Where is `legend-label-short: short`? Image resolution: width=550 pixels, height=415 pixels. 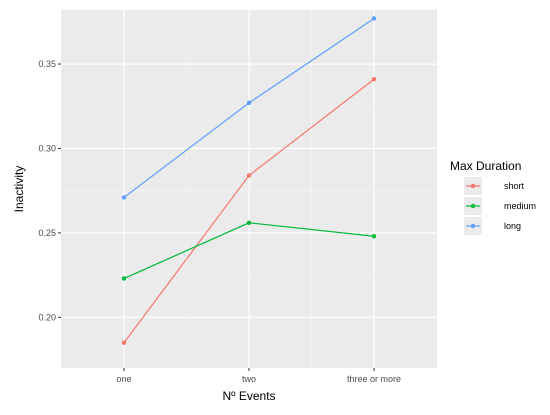
legend-label-short: short is located at coordinates (514, 186).